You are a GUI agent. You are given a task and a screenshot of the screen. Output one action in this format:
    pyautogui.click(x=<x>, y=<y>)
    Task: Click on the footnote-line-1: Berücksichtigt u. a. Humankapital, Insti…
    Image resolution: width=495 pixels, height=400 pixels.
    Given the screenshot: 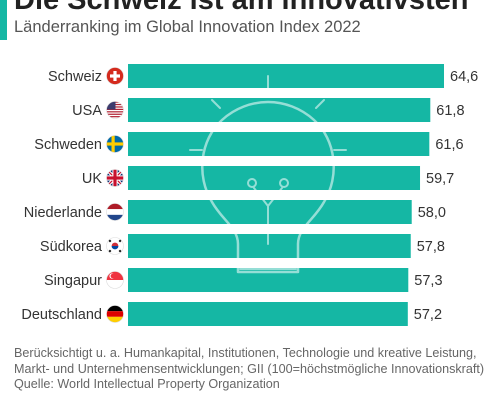 What is the action you would take?
    pyautogui.click(x=245, y=353)
    